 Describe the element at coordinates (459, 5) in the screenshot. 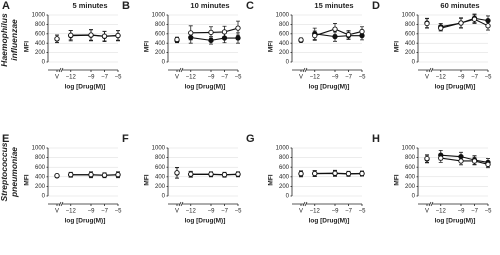

I see `panel-title: 60 minutes` at that location.